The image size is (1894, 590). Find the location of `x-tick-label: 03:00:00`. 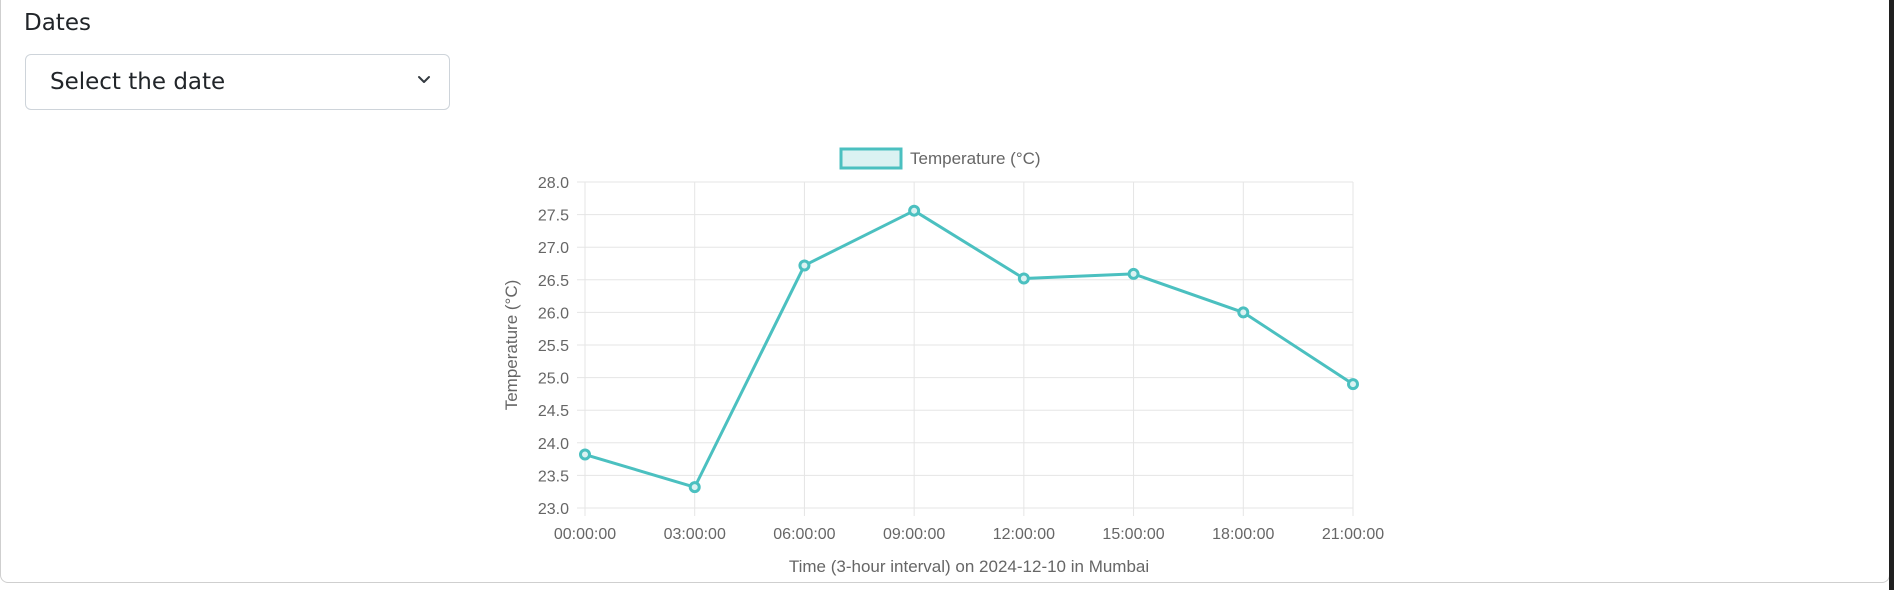

x-tick-label: 03:00:00 is located at coordinates (695, 534).